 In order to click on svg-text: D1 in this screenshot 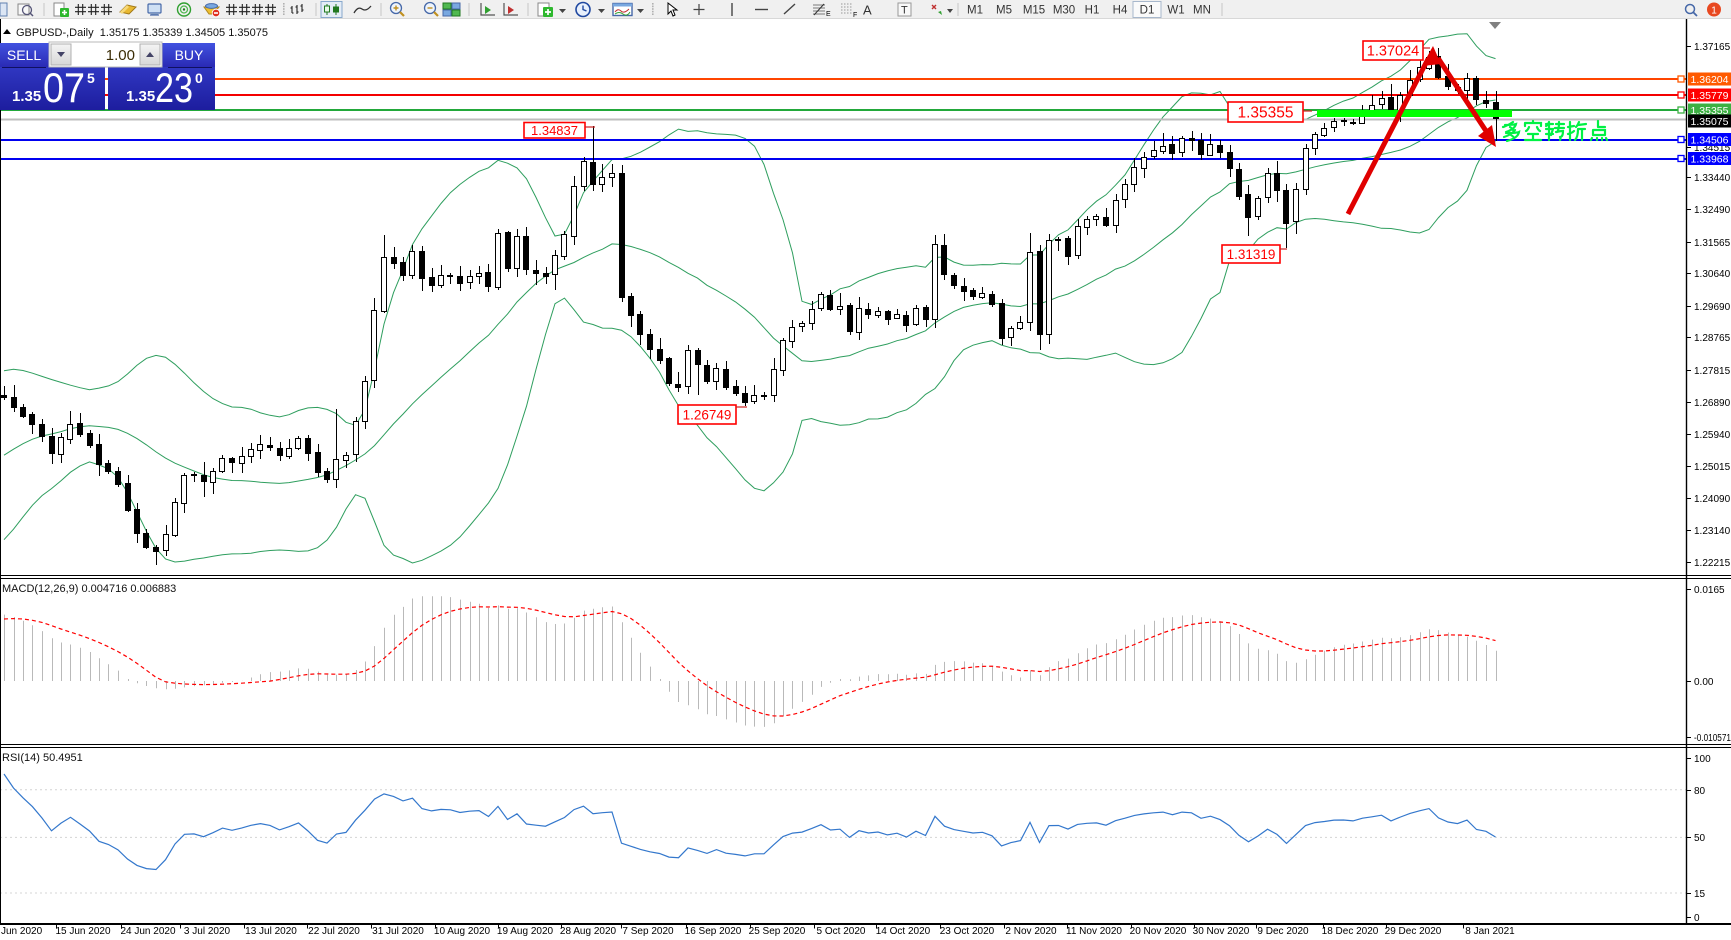, I will do `click(1147, 11)`.